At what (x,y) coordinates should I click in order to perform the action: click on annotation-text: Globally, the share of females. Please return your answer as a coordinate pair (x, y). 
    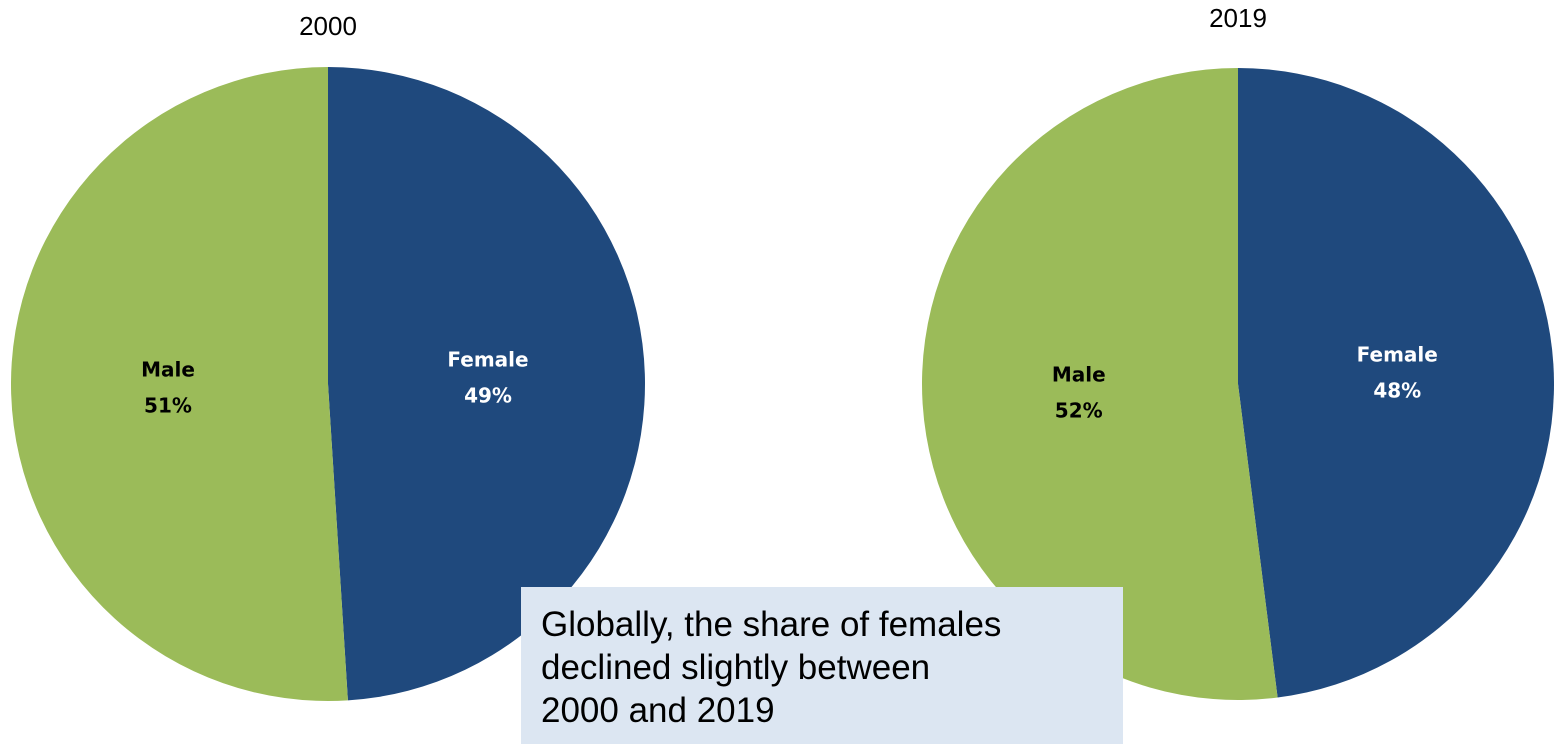
    Looking at the image, I should click on (771, 624).